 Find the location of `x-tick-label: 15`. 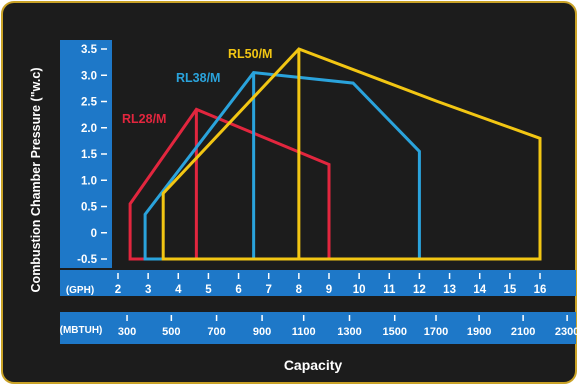

x-tick-label: 15 is located at coordinates (509, 290).